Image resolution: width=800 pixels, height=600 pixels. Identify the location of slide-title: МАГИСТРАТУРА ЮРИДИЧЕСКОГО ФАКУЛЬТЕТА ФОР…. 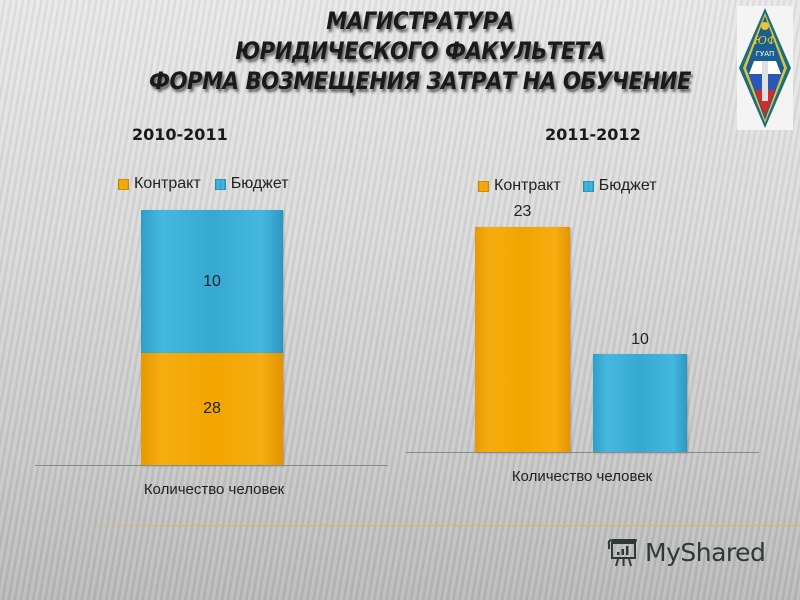
(419, 51).